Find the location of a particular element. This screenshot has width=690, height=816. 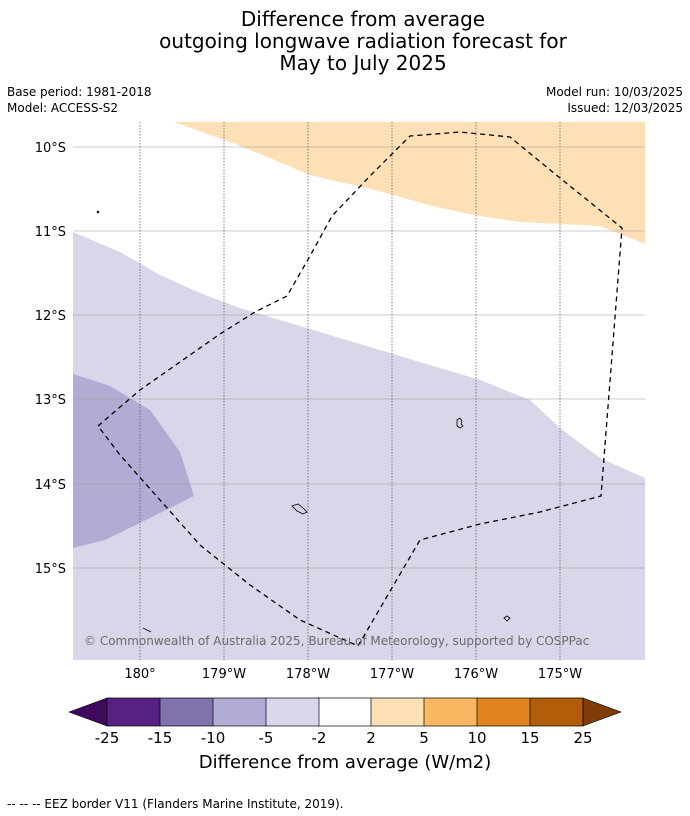

colorbar-tick: 2 is located at coordinates (371, 738).